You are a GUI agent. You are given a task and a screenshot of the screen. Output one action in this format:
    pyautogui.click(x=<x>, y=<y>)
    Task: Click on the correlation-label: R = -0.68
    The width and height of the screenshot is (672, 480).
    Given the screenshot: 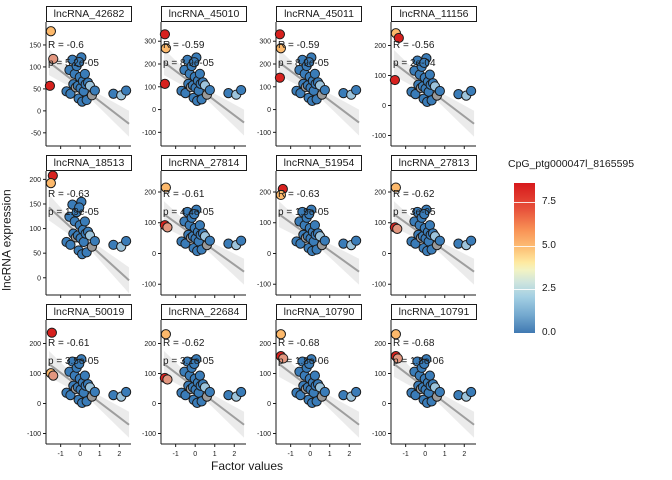 What is the action you would take?
    pyautogui.click(x=414, y=343)
    